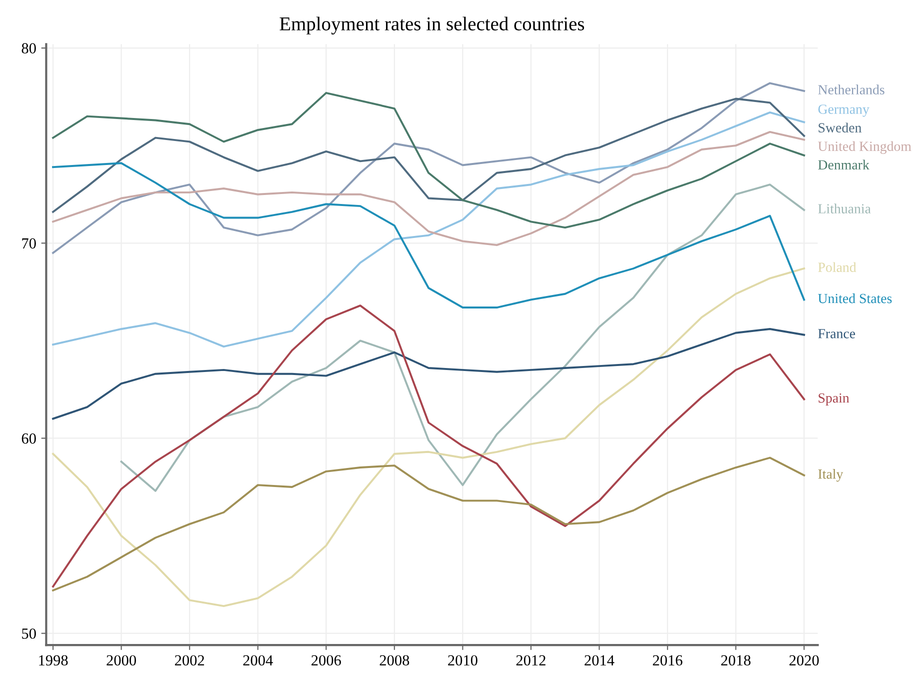  What do you see at coordinates (53, 660) in the screenshot?
I see `x-tick-label: 1998` at bounding box center [53, 660].